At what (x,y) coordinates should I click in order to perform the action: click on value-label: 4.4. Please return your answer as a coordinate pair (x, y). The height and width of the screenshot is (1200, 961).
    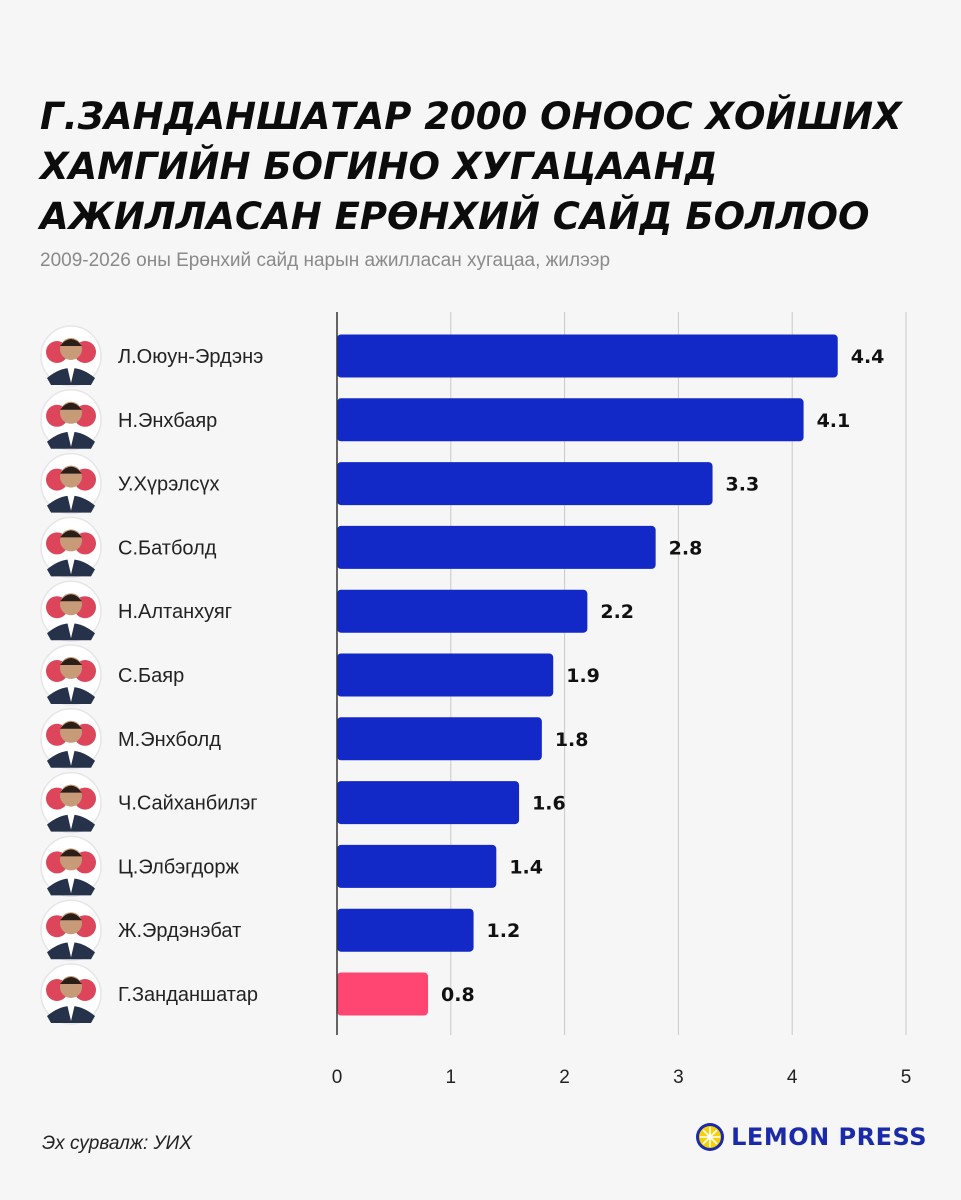
    Looking at the image, I should click on (868, 357).